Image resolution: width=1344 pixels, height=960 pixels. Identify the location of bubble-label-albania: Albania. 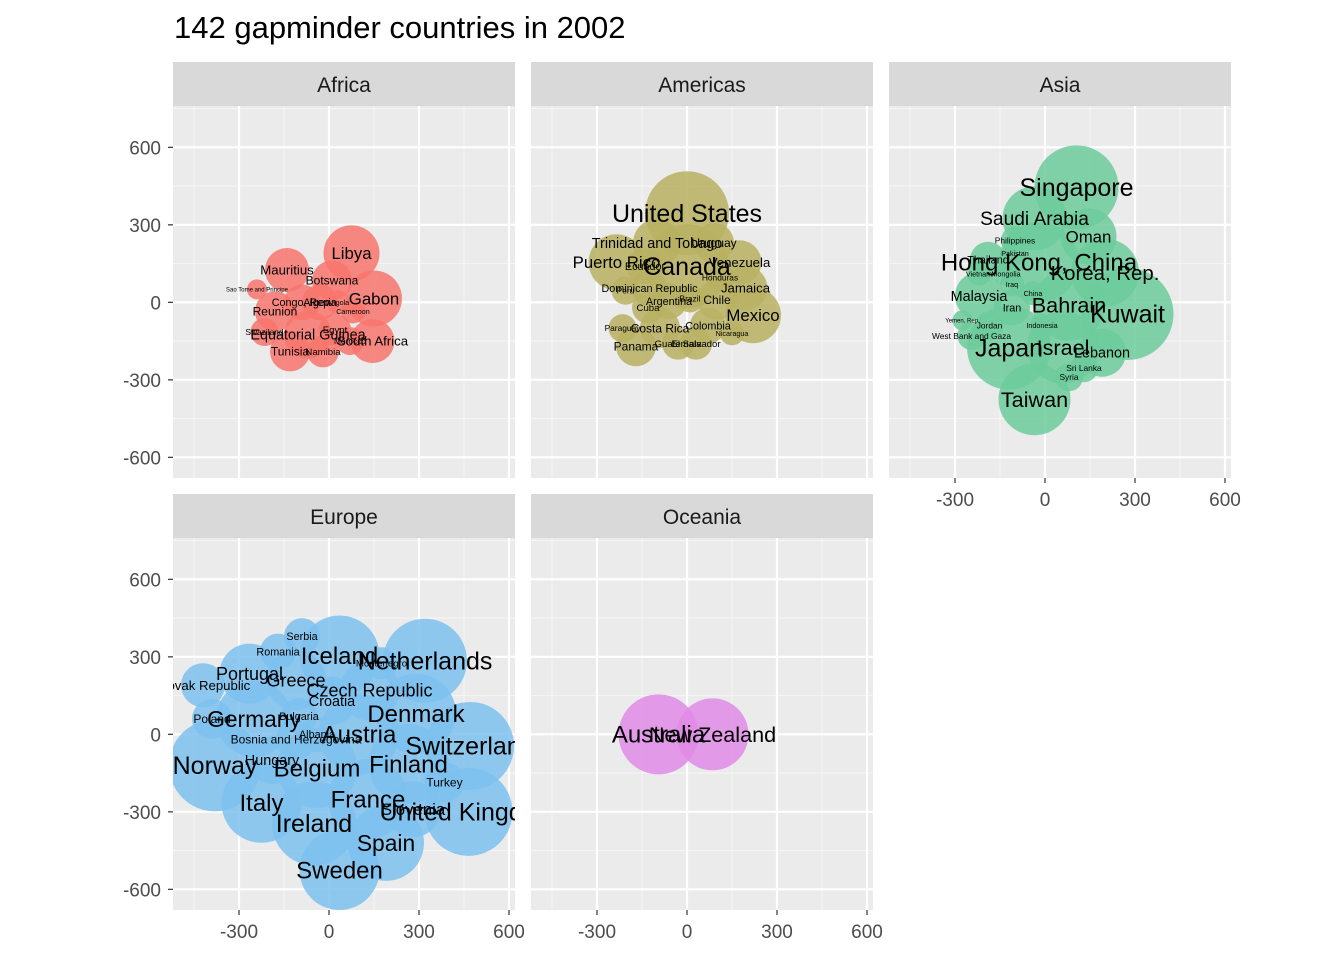
(317, 735).